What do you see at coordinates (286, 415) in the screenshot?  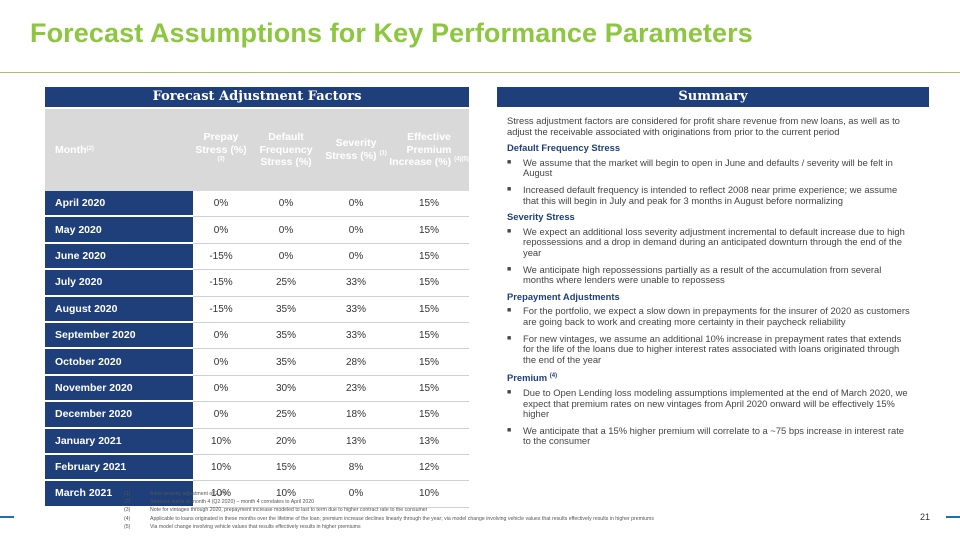 I see `row-default: 25%` at bounding box center [286, 415].